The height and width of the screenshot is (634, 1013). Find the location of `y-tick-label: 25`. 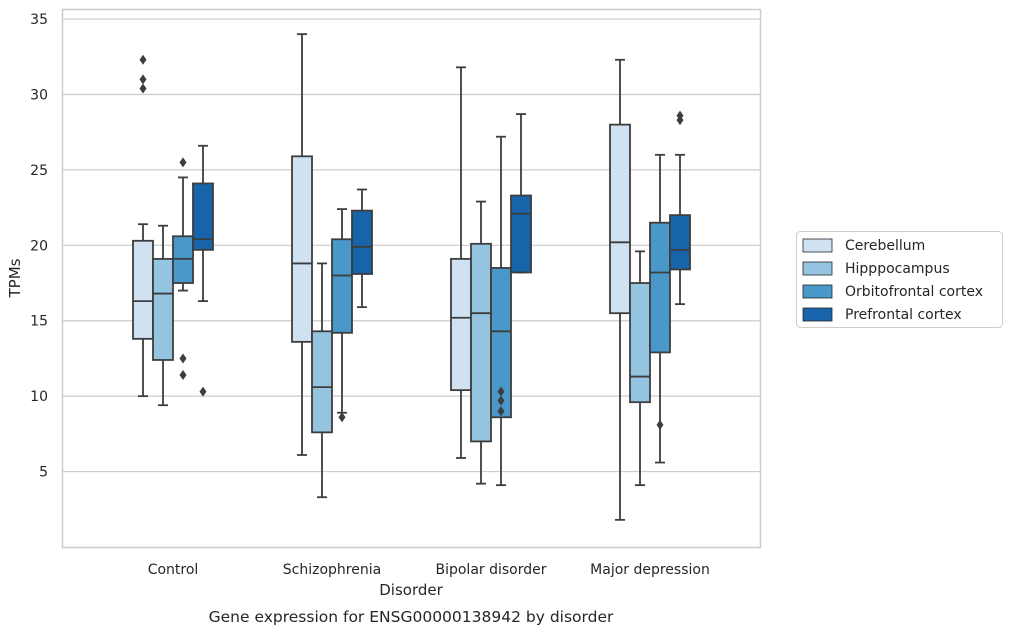

y-tick-label: 25 is located at coordinates (39, 171).